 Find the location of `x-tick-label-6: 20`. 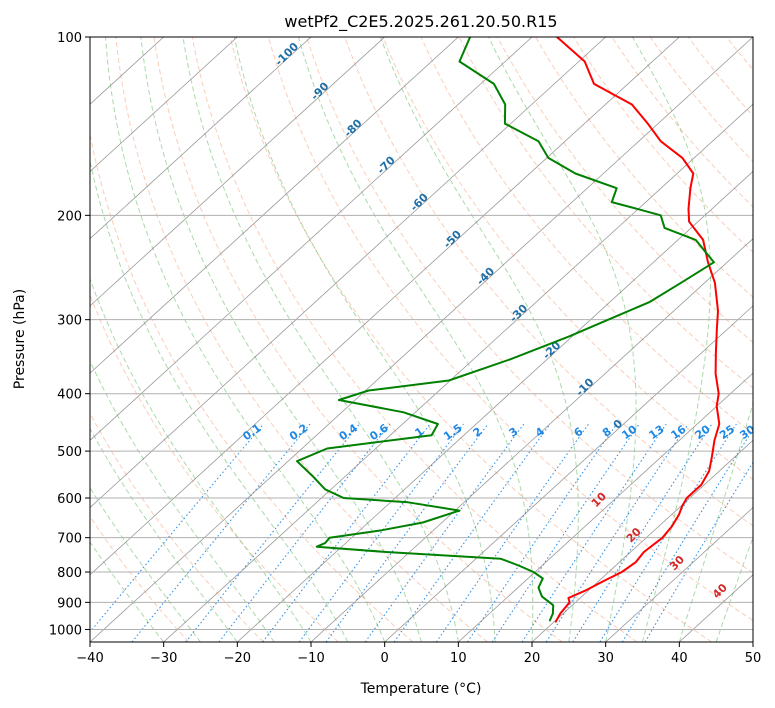

x-tick-label-6: 20 is located at coordinates (532, 658).